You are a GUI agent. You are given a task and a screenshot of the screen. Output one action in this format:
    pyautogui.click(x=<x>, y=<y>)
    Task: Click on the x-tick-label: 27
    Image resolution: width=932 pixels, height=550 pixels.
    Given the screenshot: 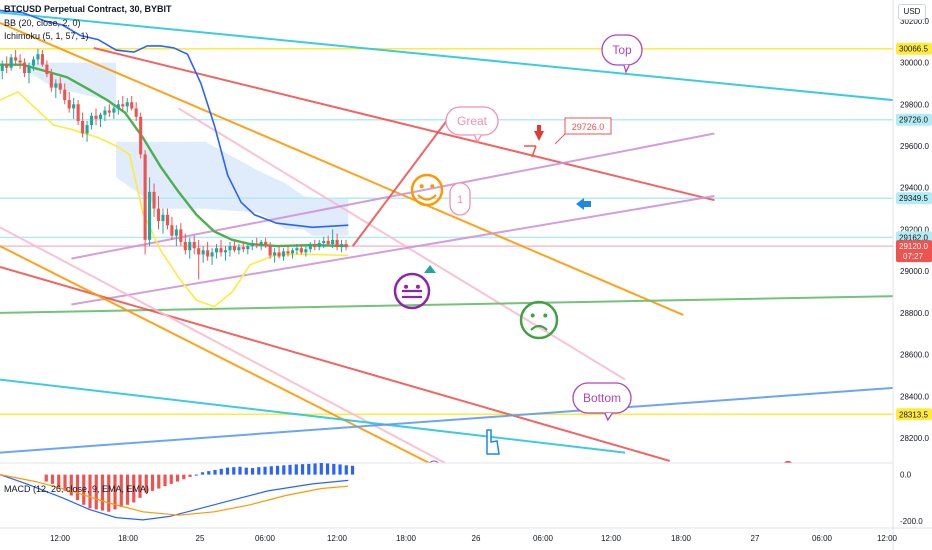 What is the action you would take?
    pyautogui.click(x=755, y=538)
    